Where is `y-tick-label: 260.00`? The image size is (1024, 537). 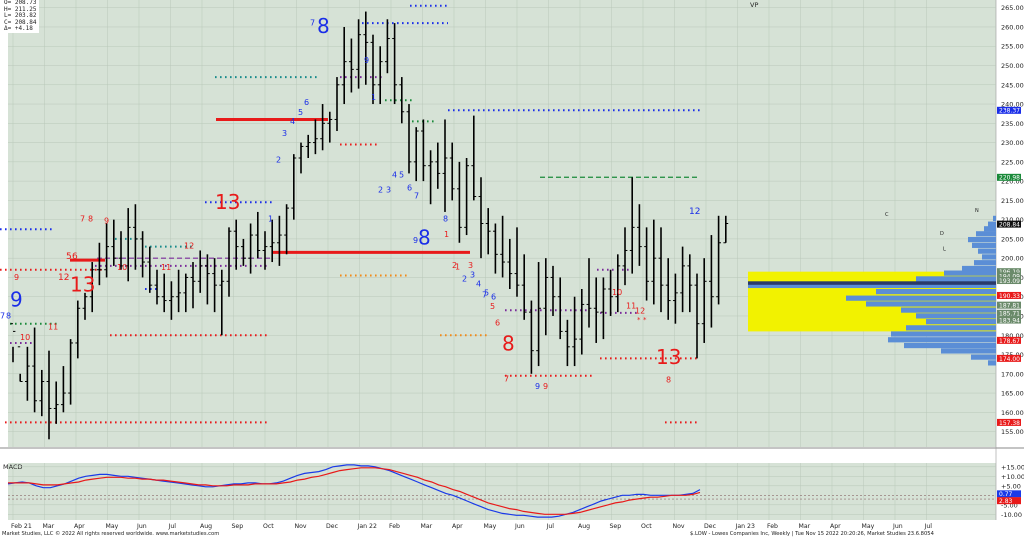
y-tick-label: 260.00 is located at coordinates (1012, 27).